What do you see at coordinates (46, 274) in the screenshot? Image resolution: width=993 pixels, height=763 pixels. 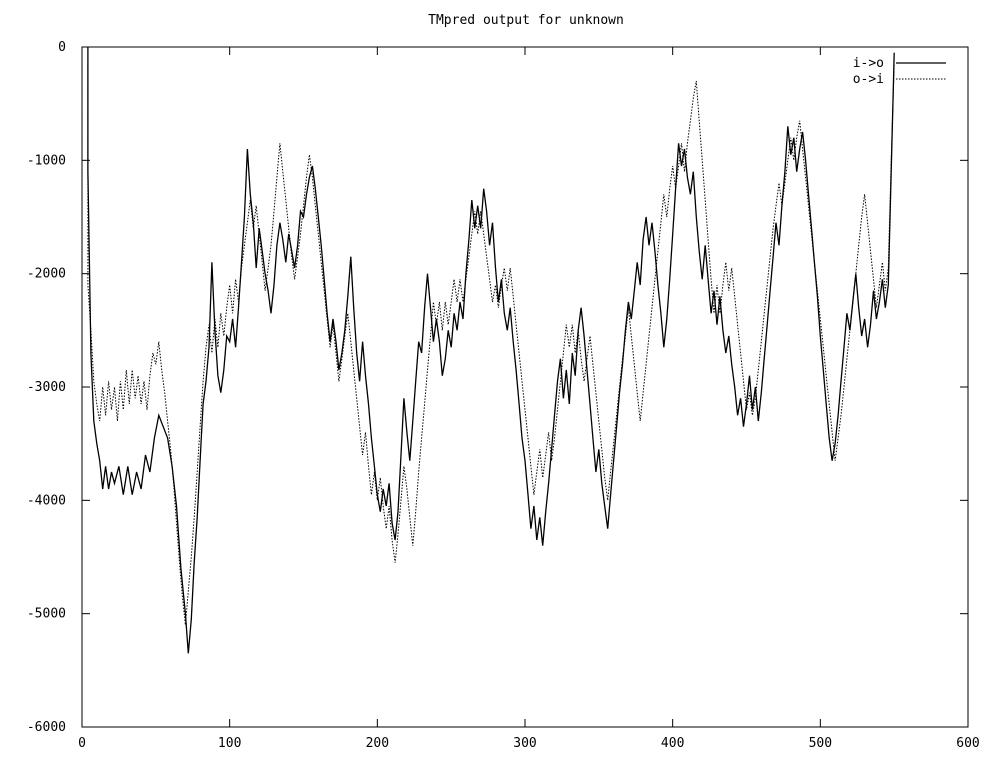 I see `y-tick-label: -2000` at bounding box center [46, 274].